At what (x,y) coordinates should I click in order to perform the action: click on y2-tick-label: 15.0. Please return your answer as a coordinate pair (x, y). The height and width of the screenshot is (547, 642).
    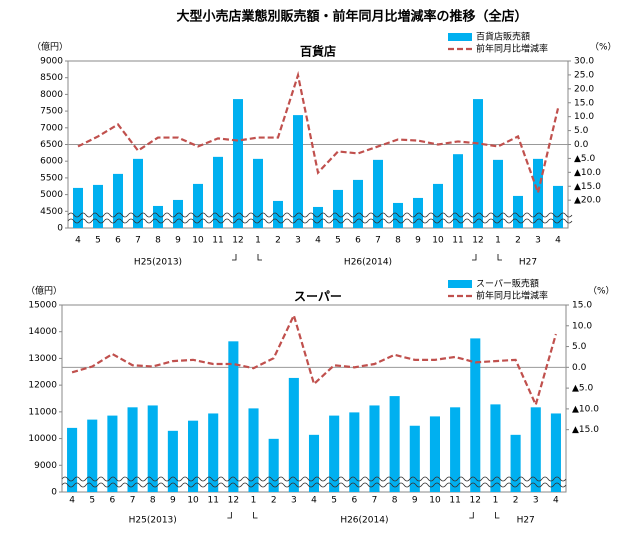
    Looking at the image, I should click on (584, 103).